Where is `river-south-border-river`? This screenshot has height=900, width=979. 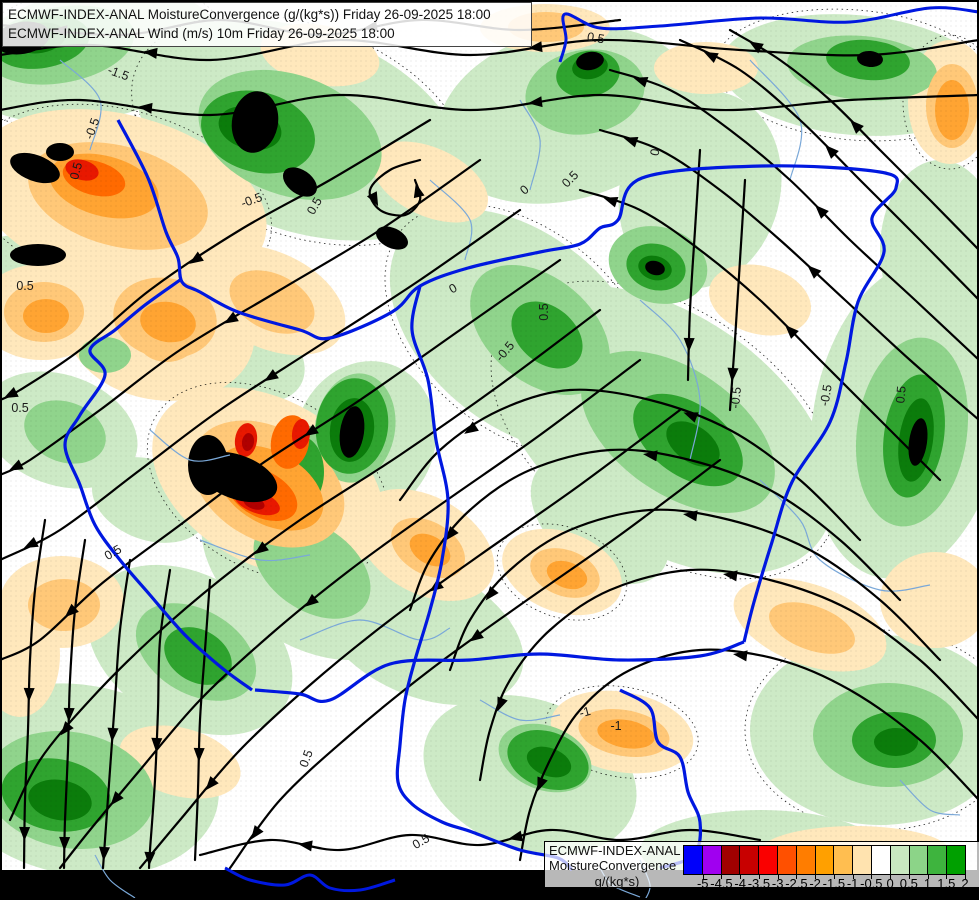 river-south-border-river is located at coordinates (499, 672).